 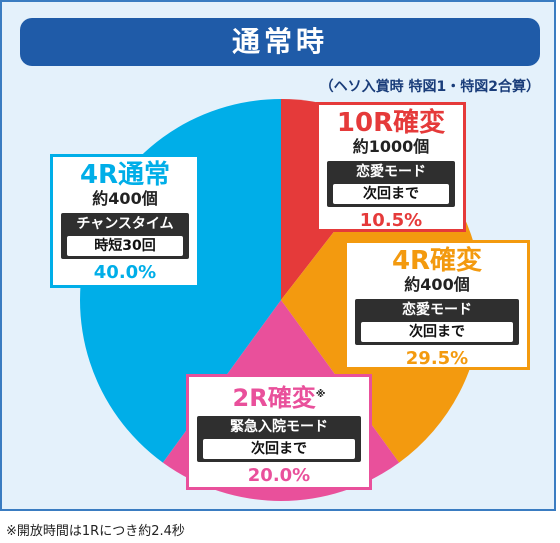 I want to click on chart-title: 通常時, so click(x=280, y=42).